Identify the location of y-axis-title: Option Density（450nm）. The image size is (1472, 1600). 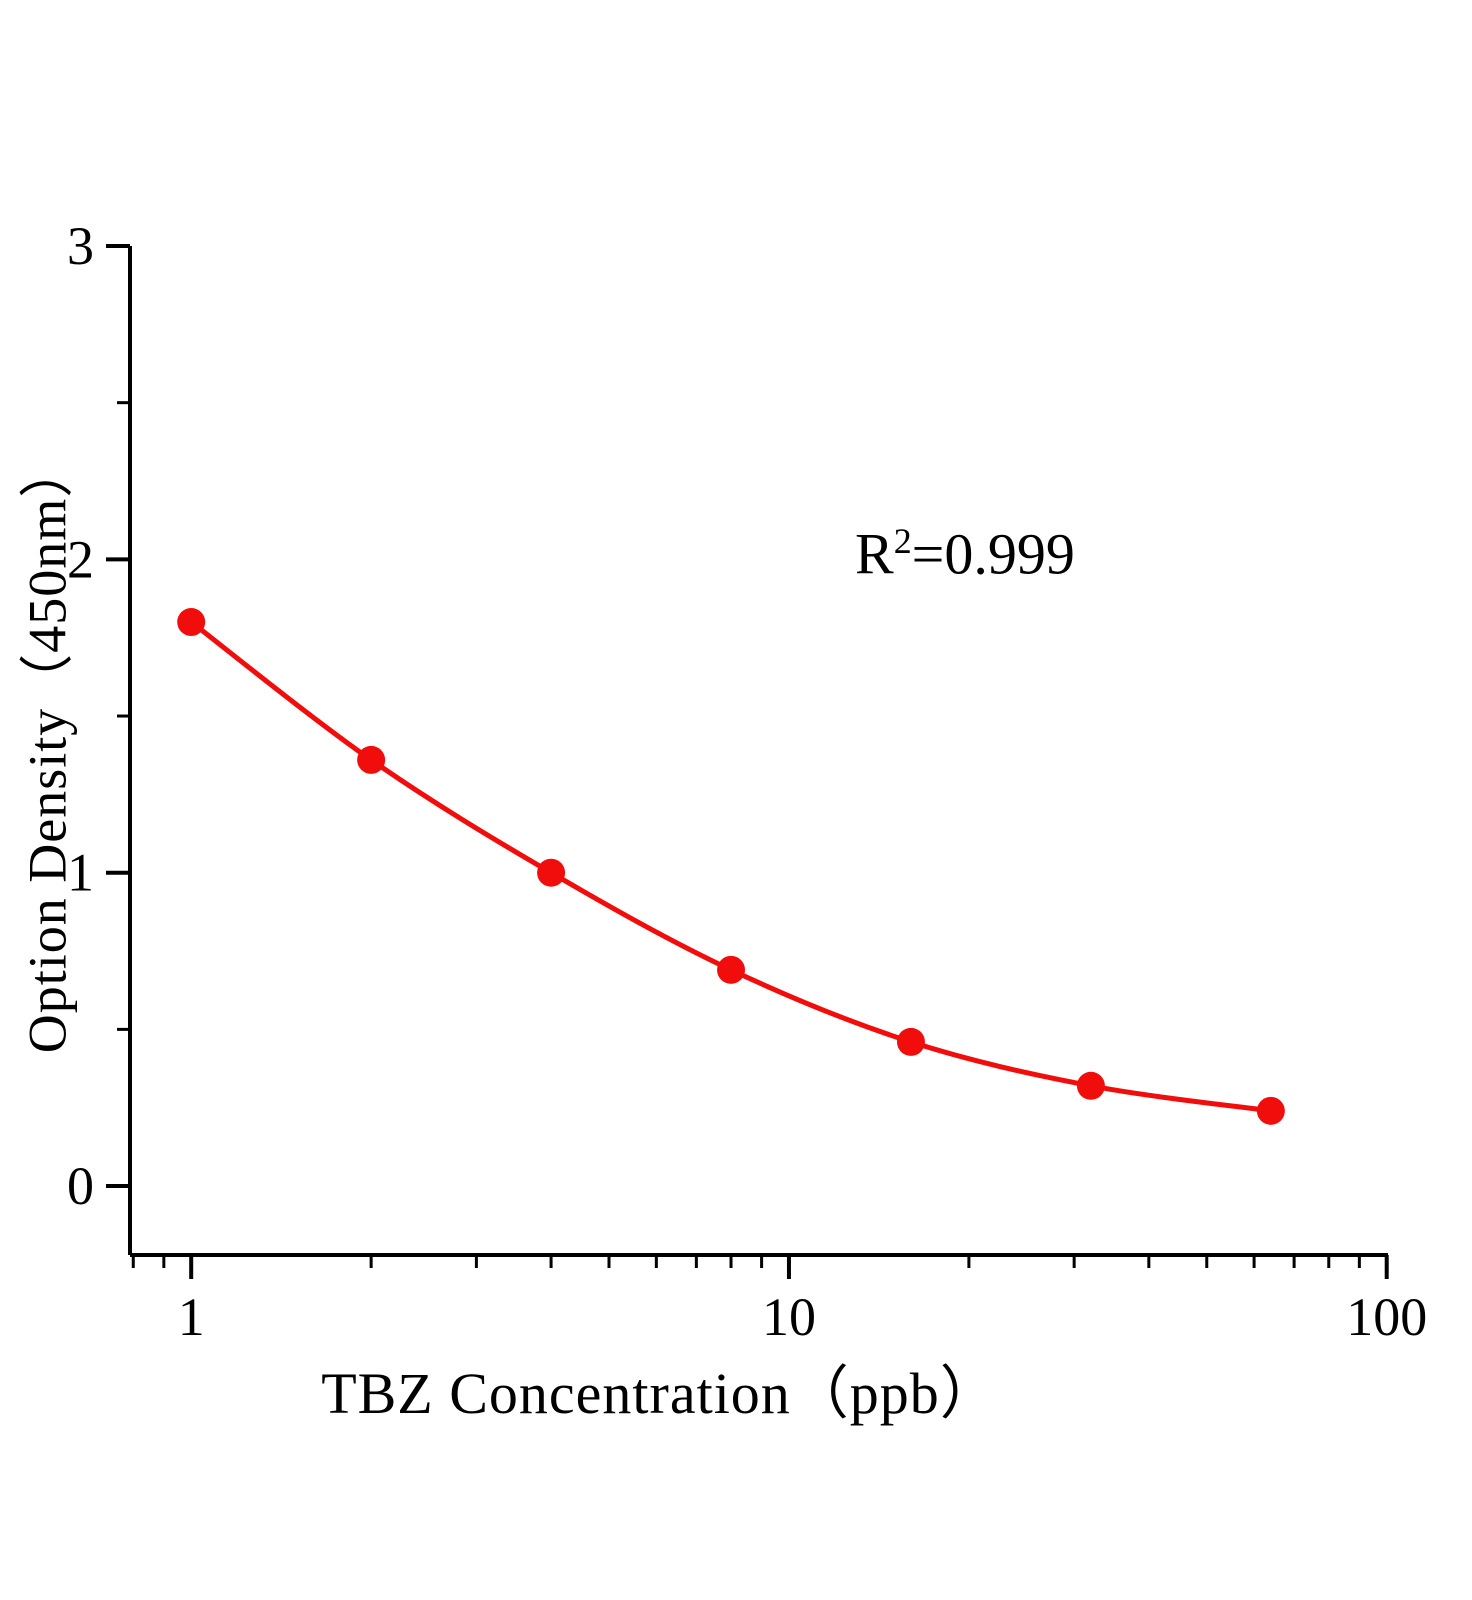
(47, 748).